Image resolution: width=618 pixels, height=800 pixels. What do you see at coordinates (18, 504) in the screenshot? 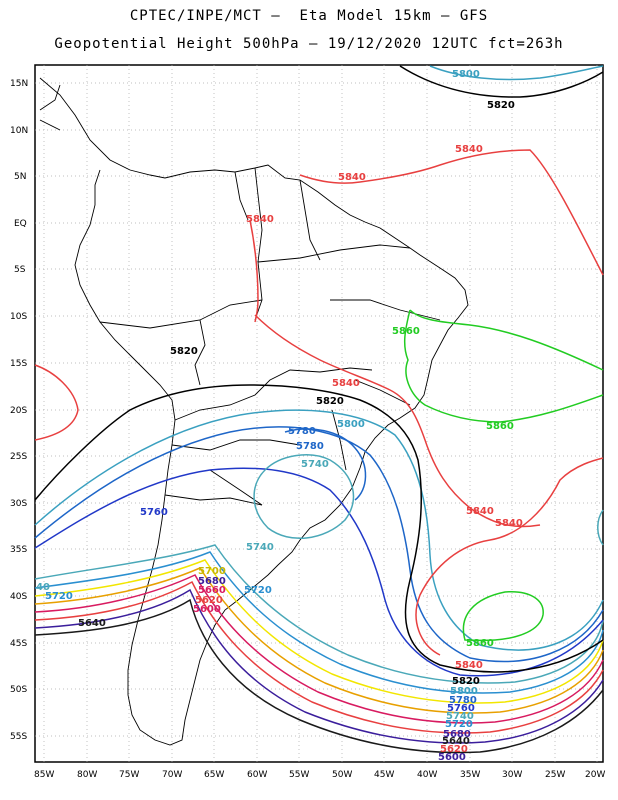
I see `lat-label: 30S` at bounding box center [18, 504].